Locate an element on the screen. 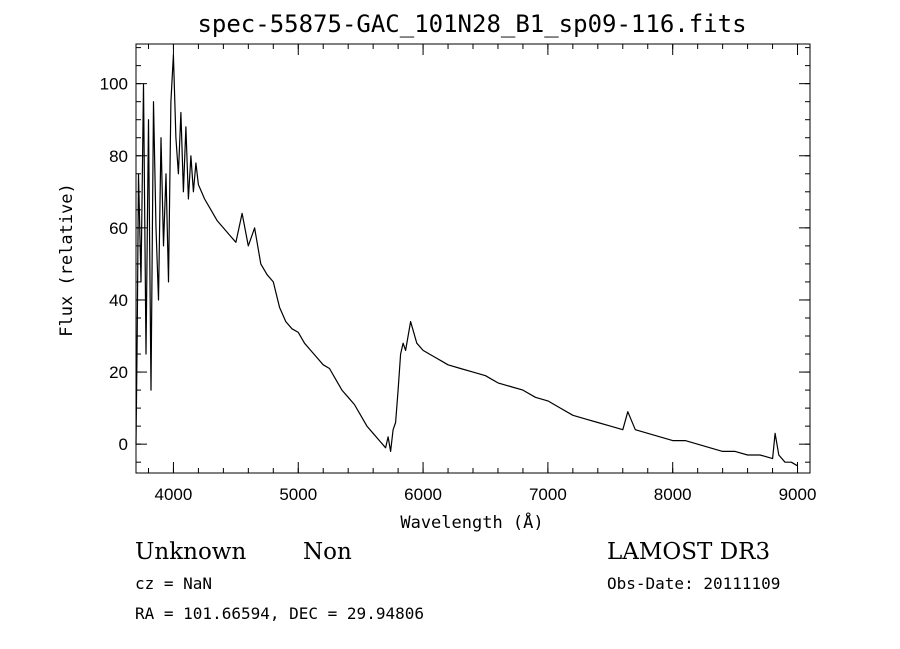  subclass-label: Non is located at coordinates (327, 552).